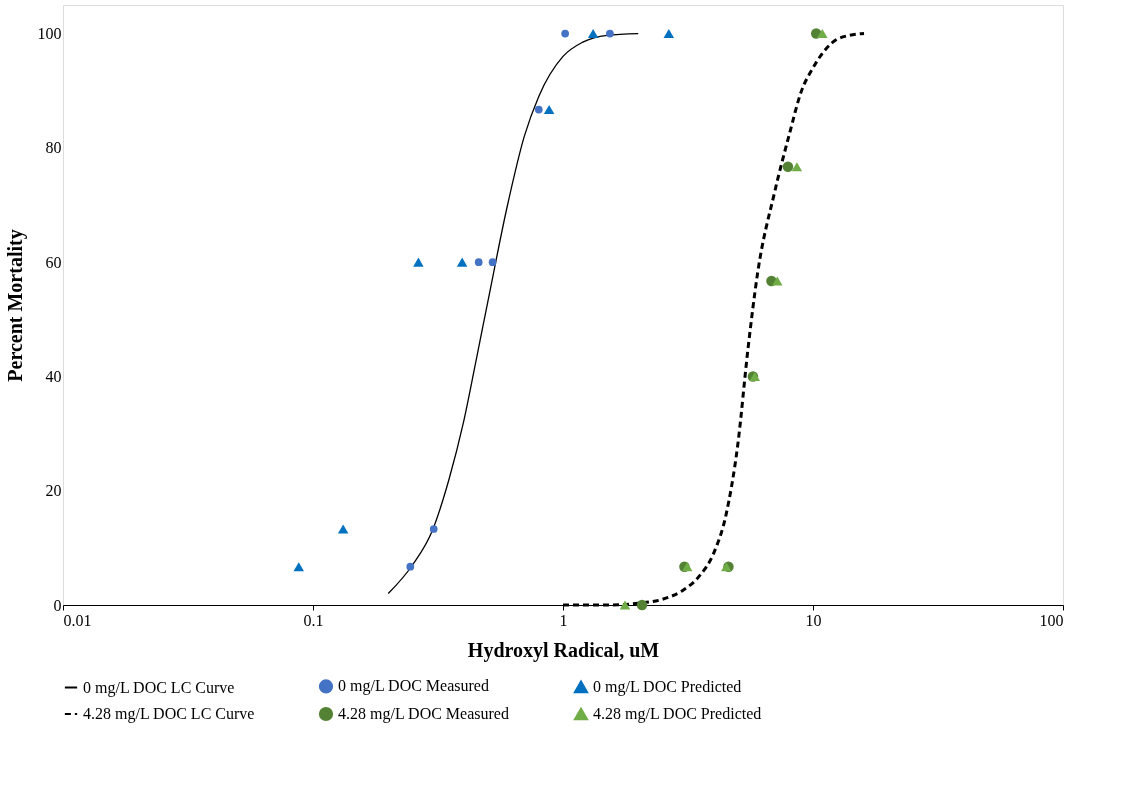 This screenshot has height=797, width=1143. What do you see at coordinates (53, 491) in the screenshot?
I see `y-tick-label: 20` at bounding box center [53, 491].